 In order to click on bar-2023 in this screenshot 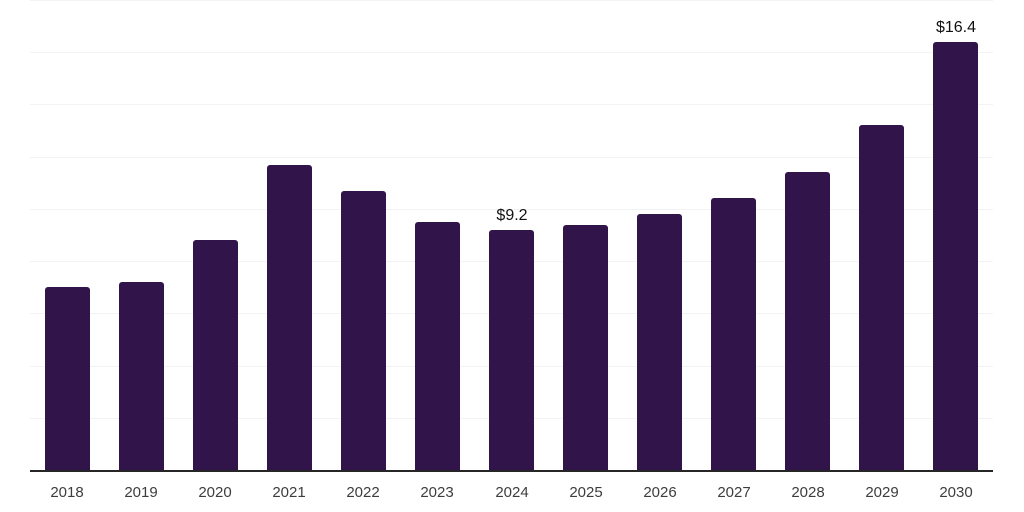, I will do `click(437, 346)`.